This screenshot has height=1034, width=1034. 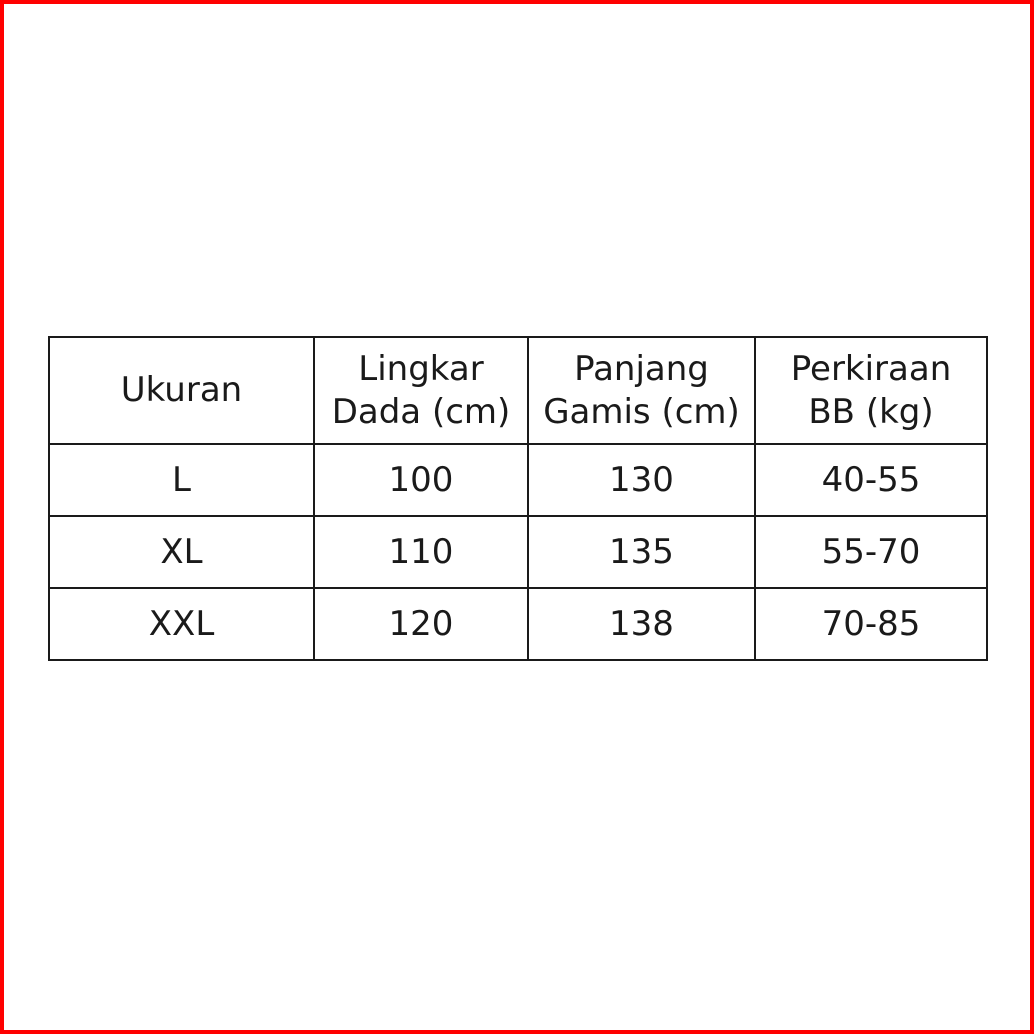 What do you see at coordinates (641, 411) in the screenshot?
I see `header-text: Gamis (cm)` at bounding box center [641, 411].